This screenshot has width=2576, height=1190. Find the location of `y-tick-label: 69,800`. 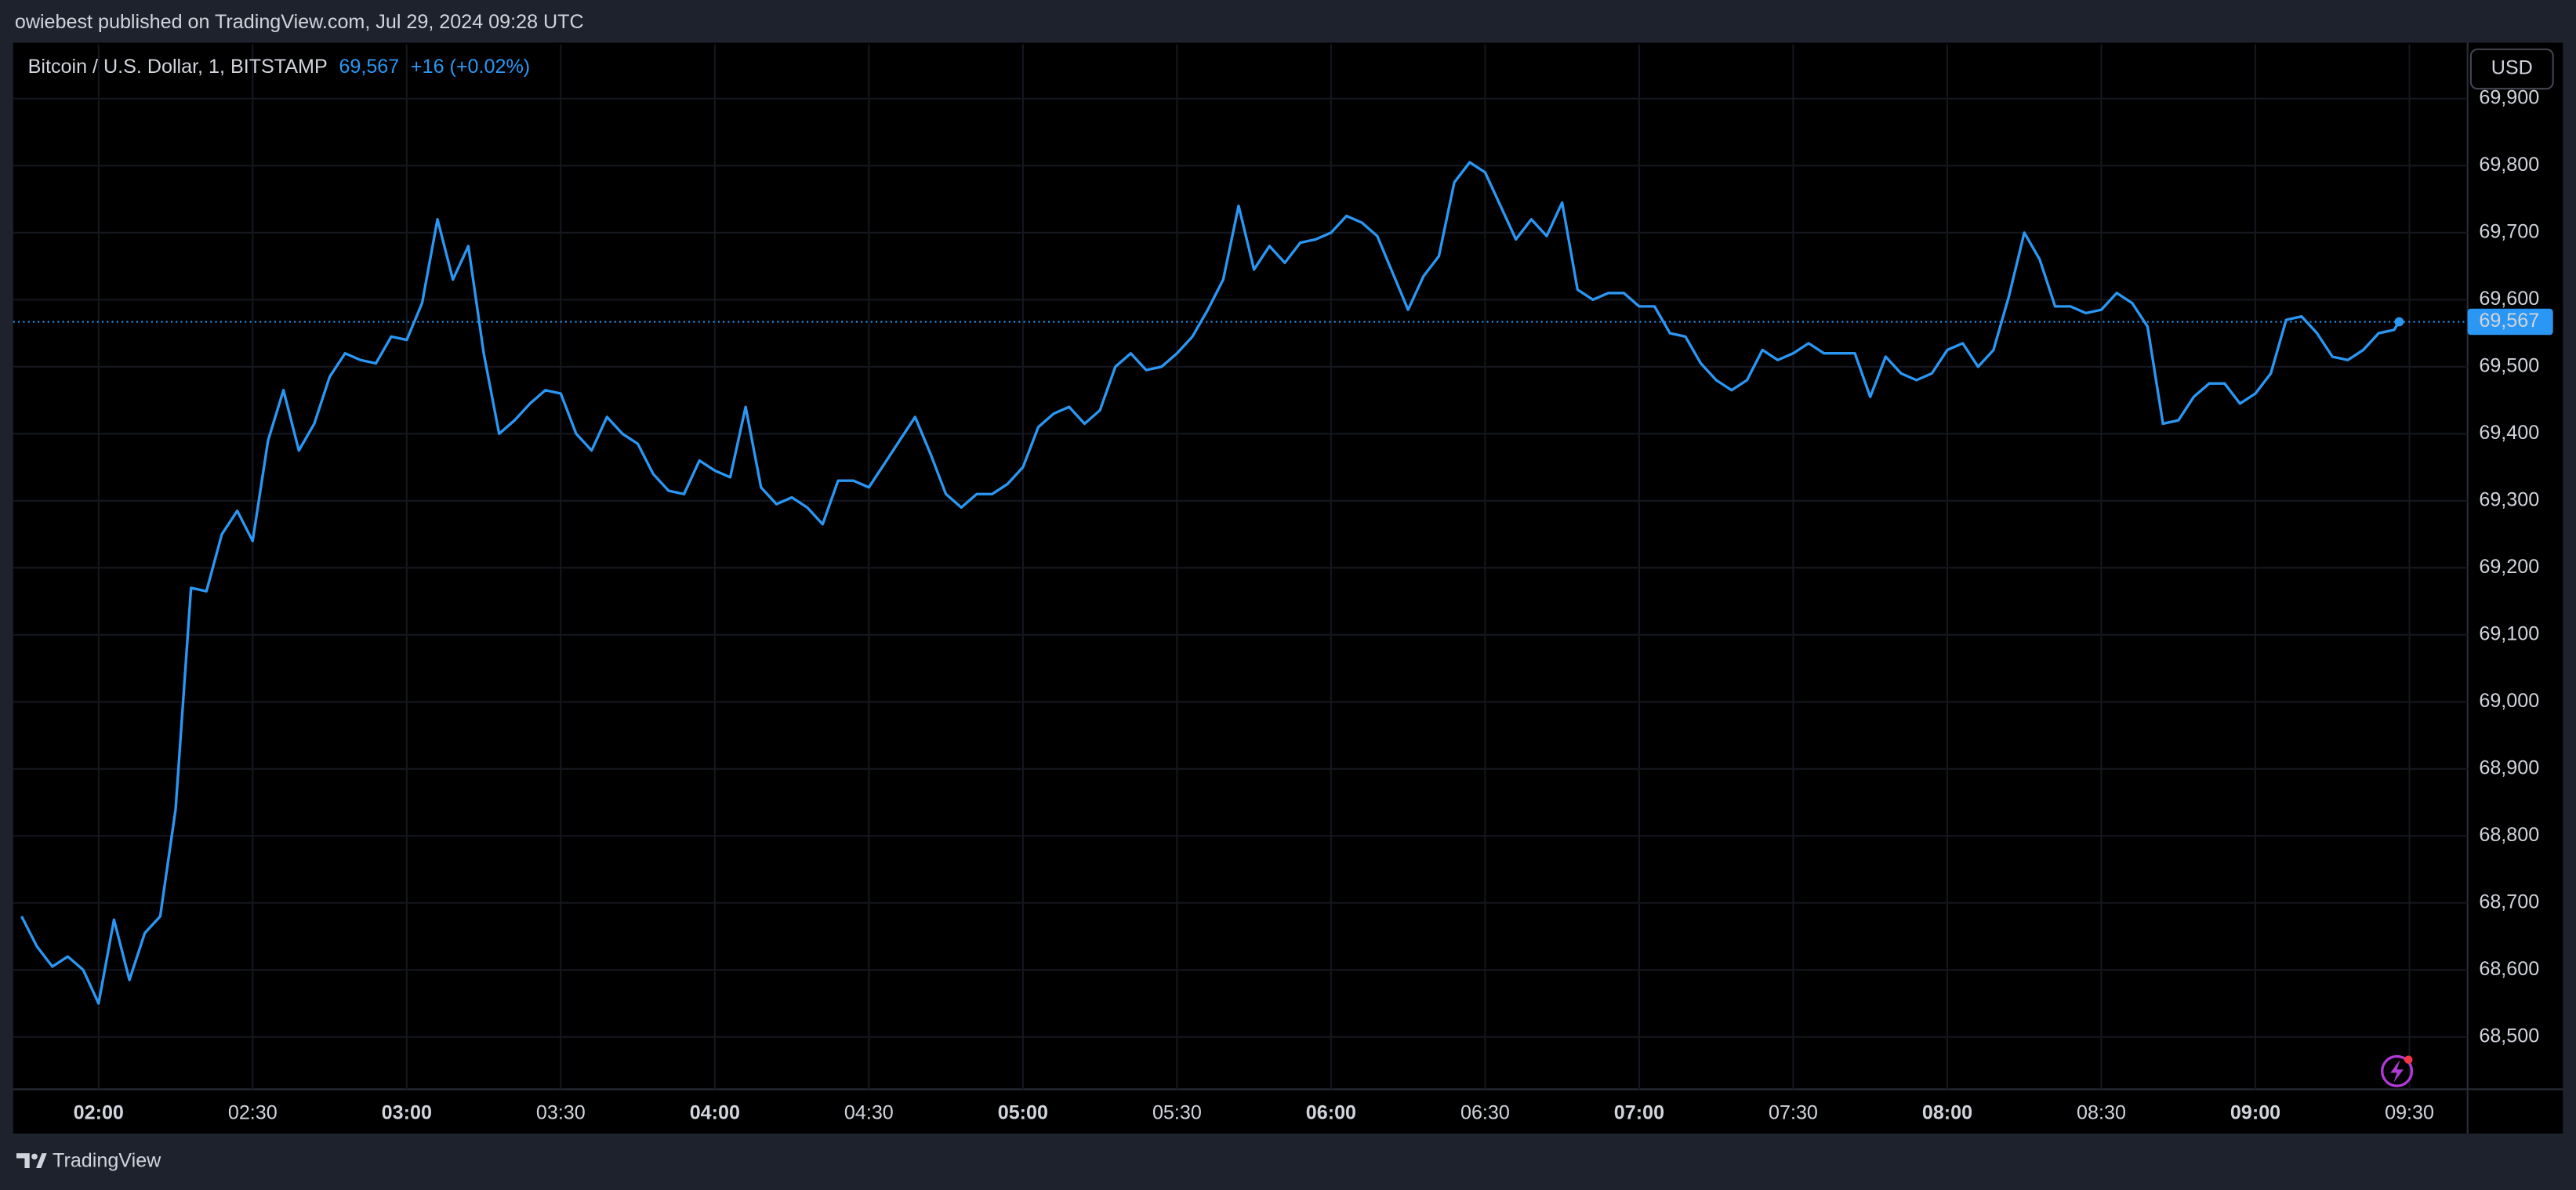

y-tick-label: 69,800 is located at coordinates (2509, 165).